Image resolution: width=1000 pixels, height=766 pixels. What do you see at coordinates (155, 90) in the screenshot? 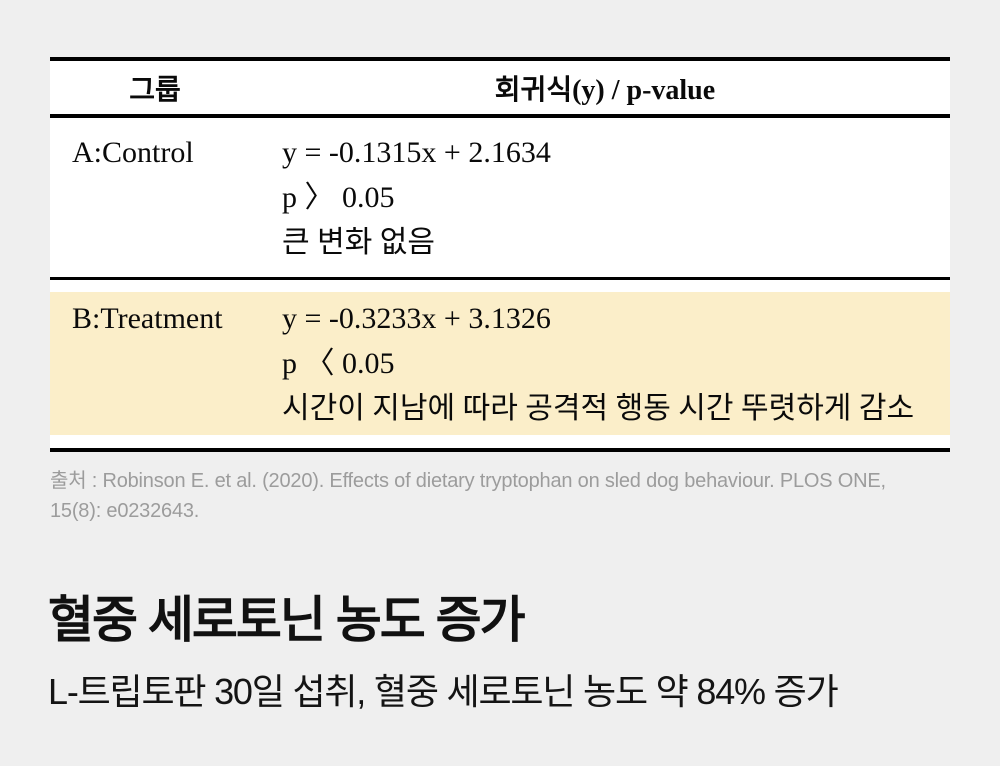
I see `column-header-group: 그룹` at bounding box center [155, 90].